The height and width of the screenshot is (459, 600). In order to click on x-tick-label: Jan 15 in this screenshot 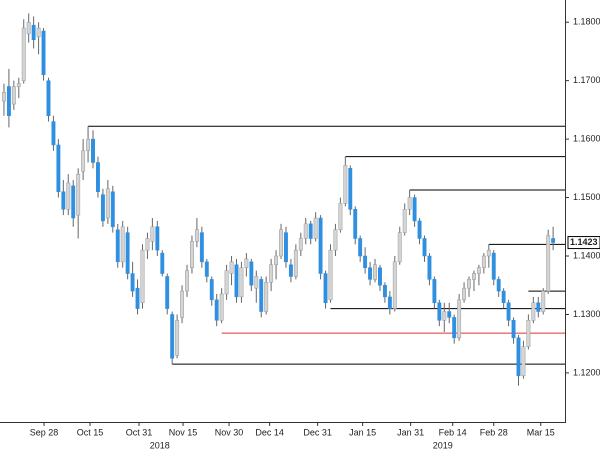, I will do `click(362, 432)`.